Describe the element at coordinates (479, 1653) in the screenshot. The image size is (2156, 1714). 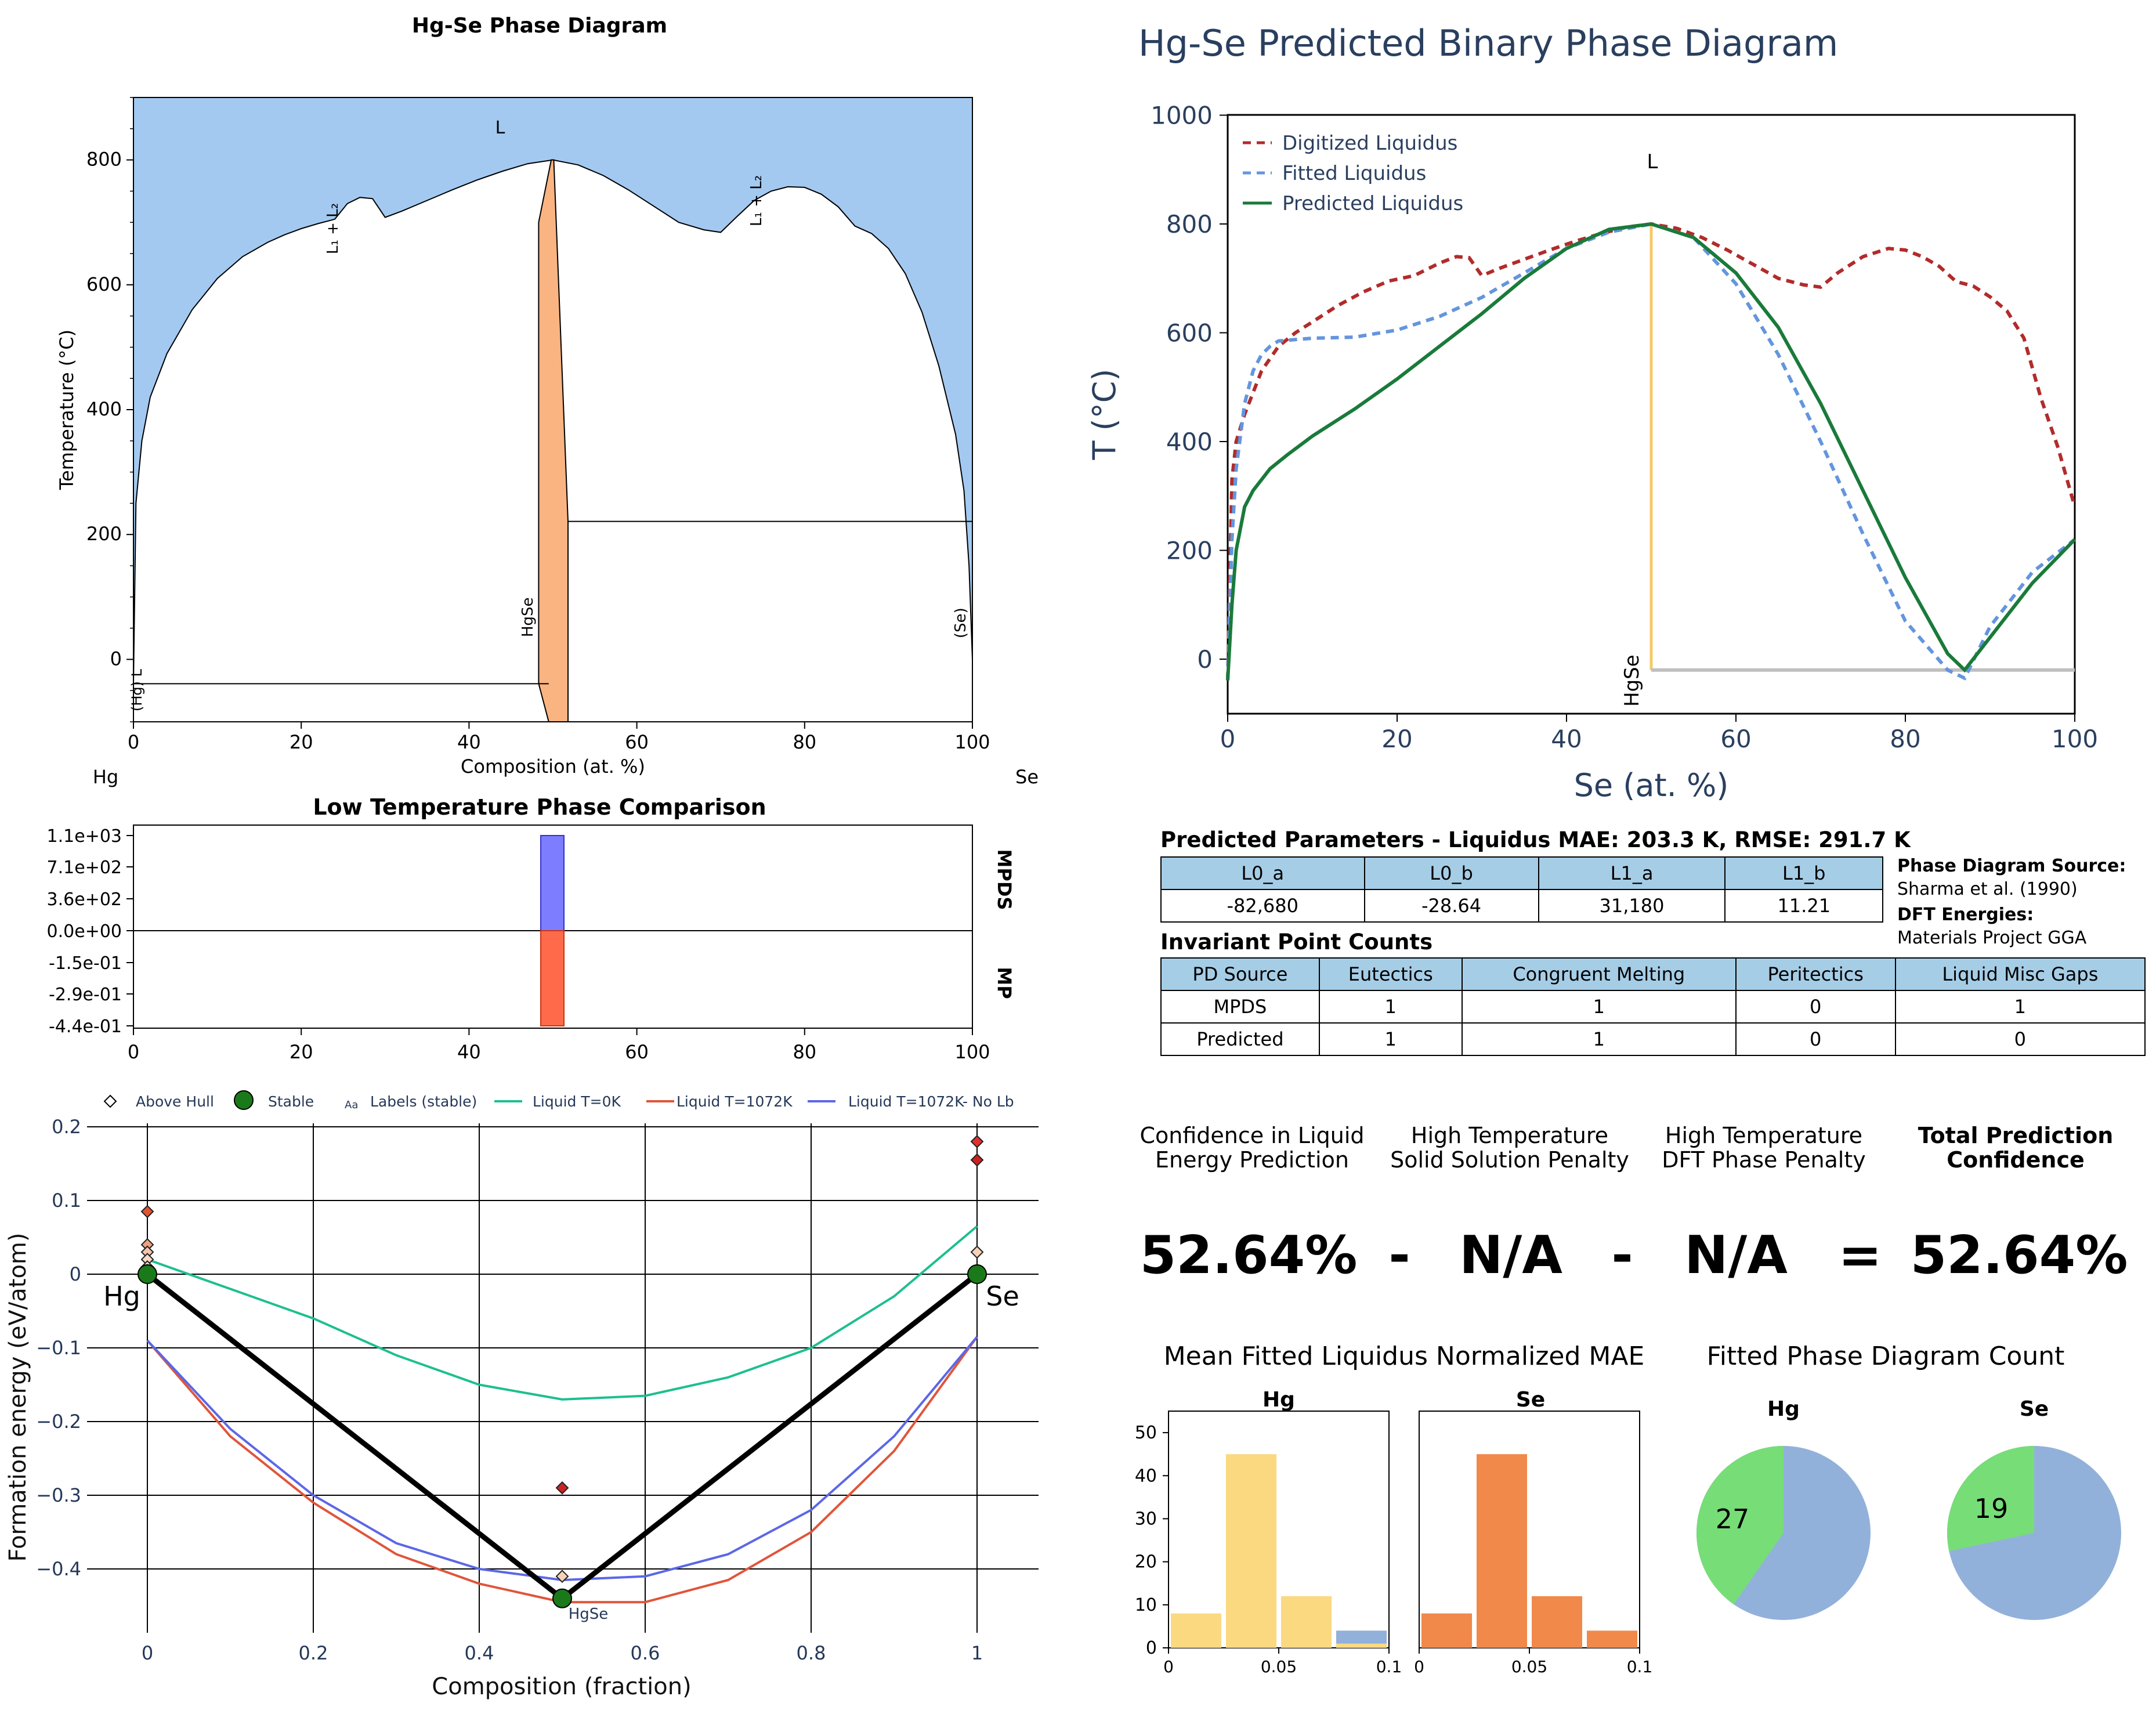
I see `hull-x-tick-label: 0.4` at that location.